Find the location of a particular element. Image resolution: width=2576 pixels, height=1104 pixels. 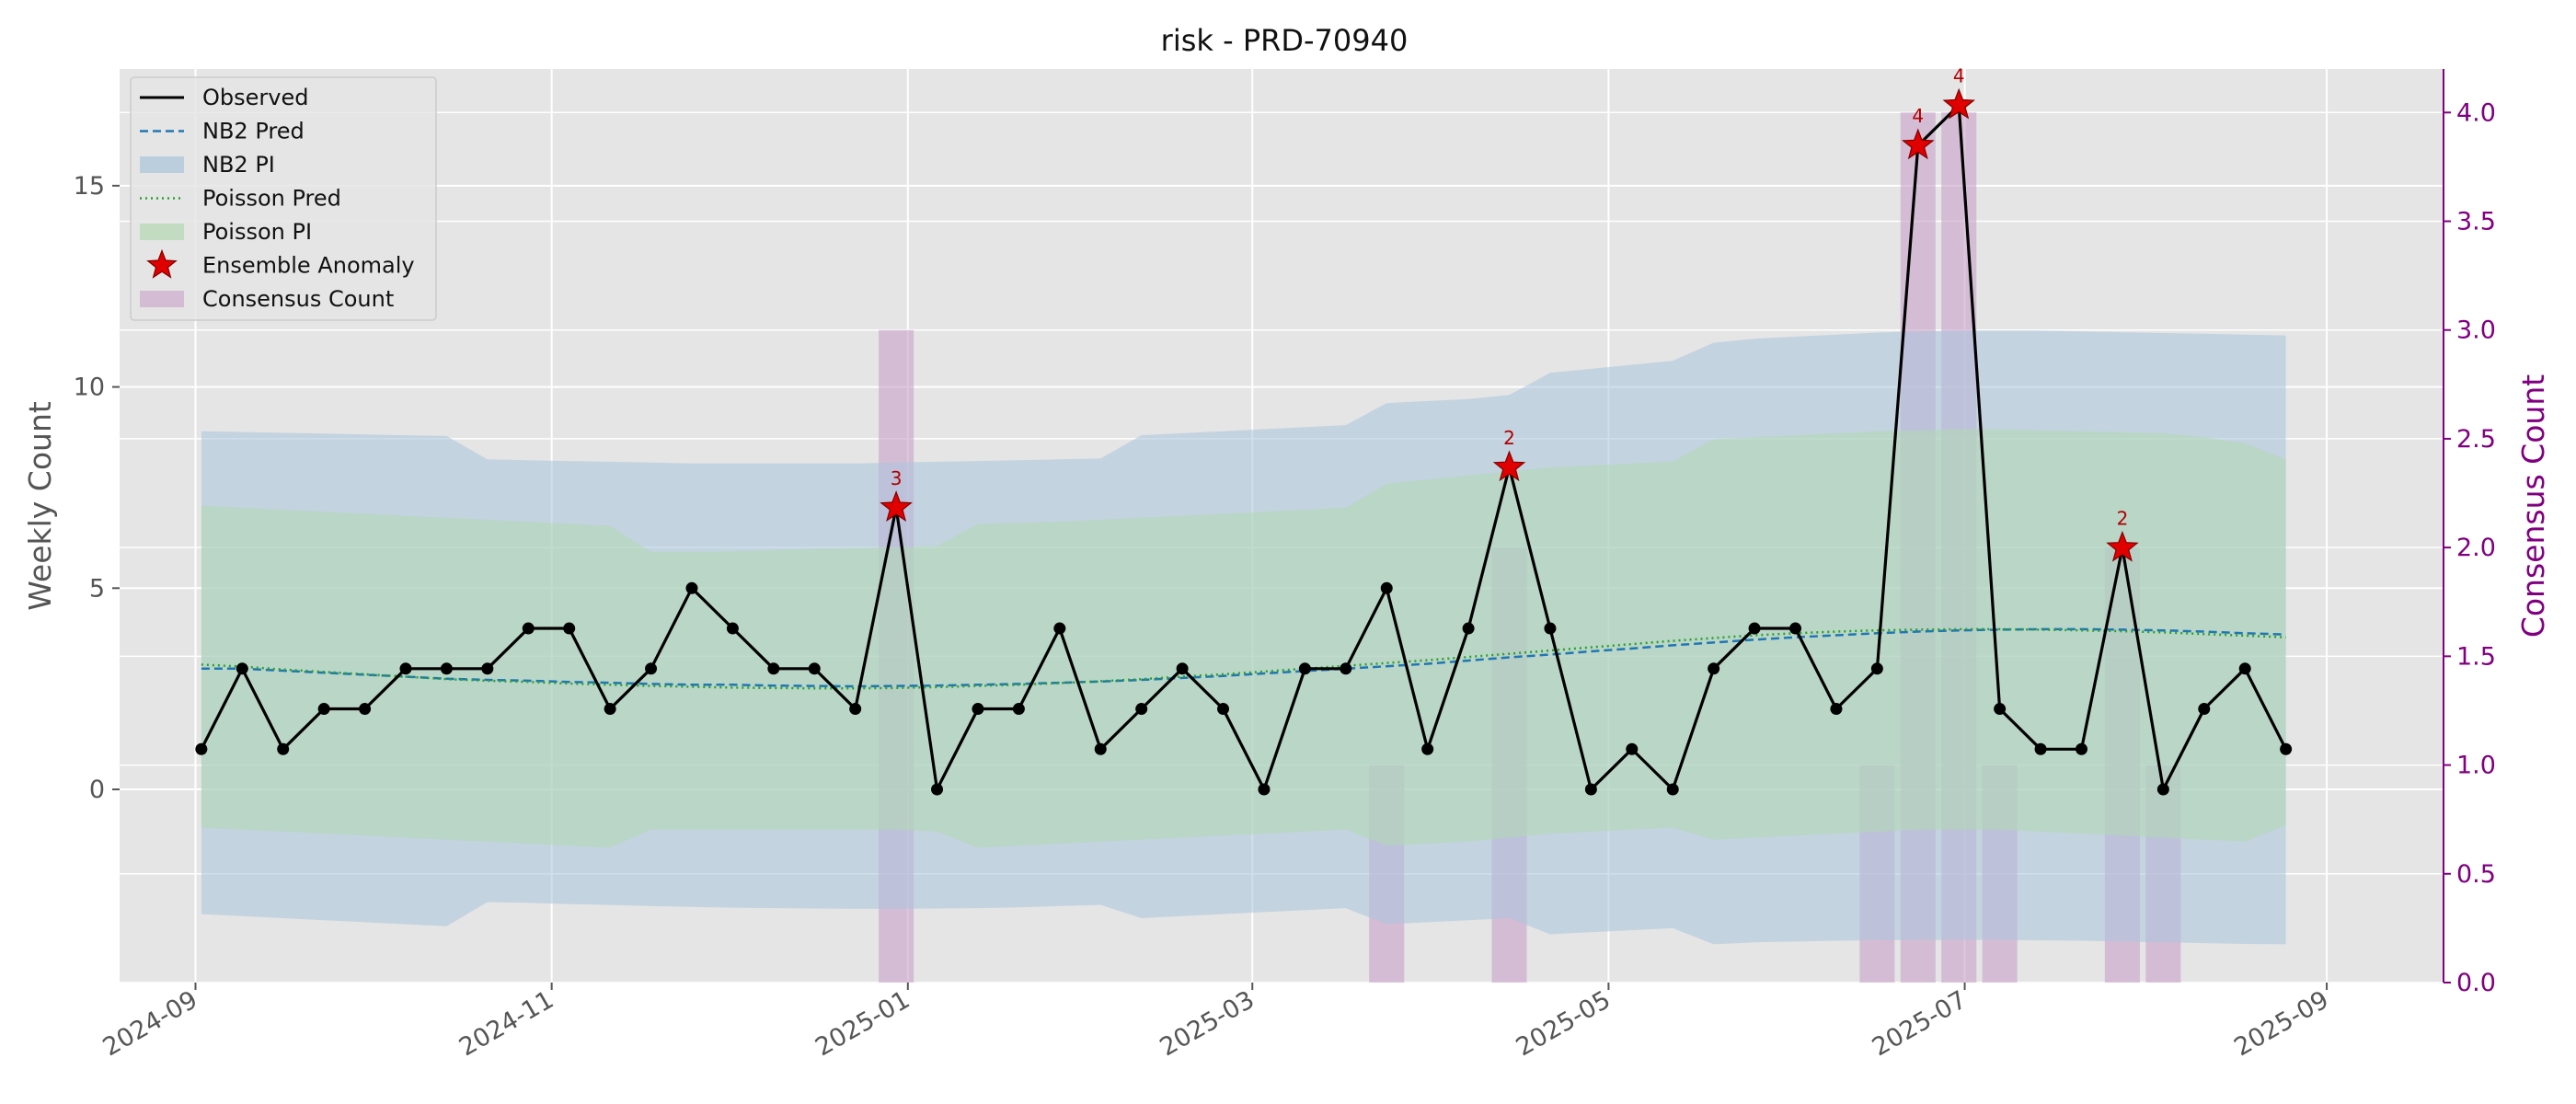

legend-label: NB2 PI is located at coordinates (238, 165).